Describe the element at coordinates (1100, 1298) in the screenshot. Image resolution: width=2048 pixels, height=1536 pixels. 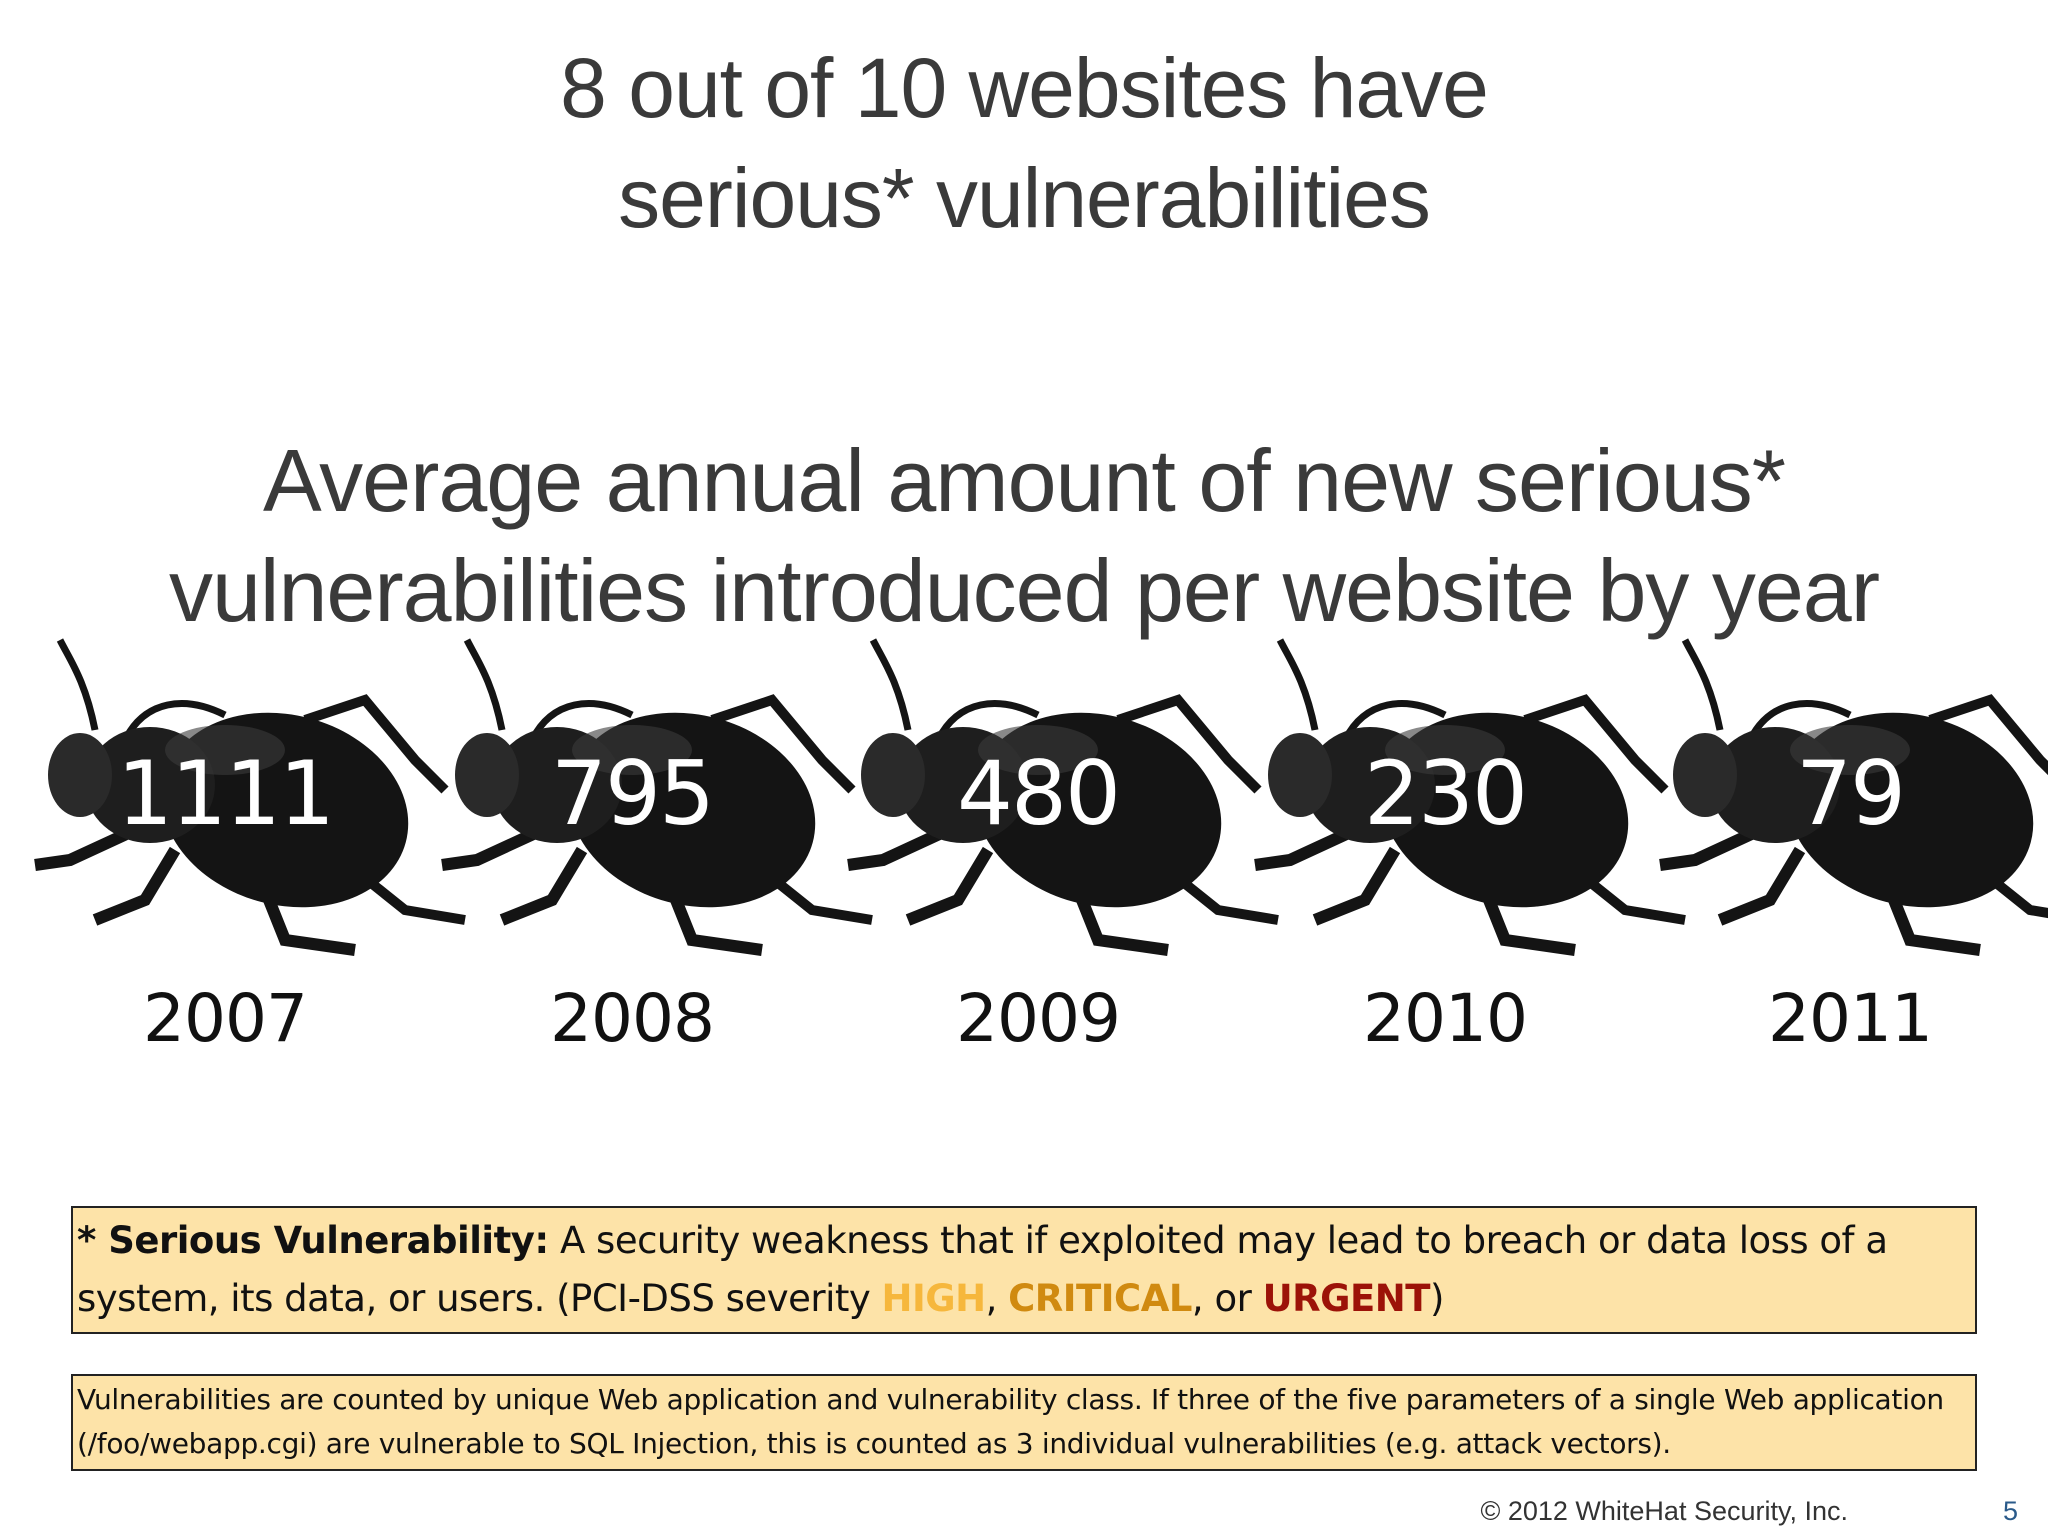
I see `definition-segment: CRITICAL` at that location.